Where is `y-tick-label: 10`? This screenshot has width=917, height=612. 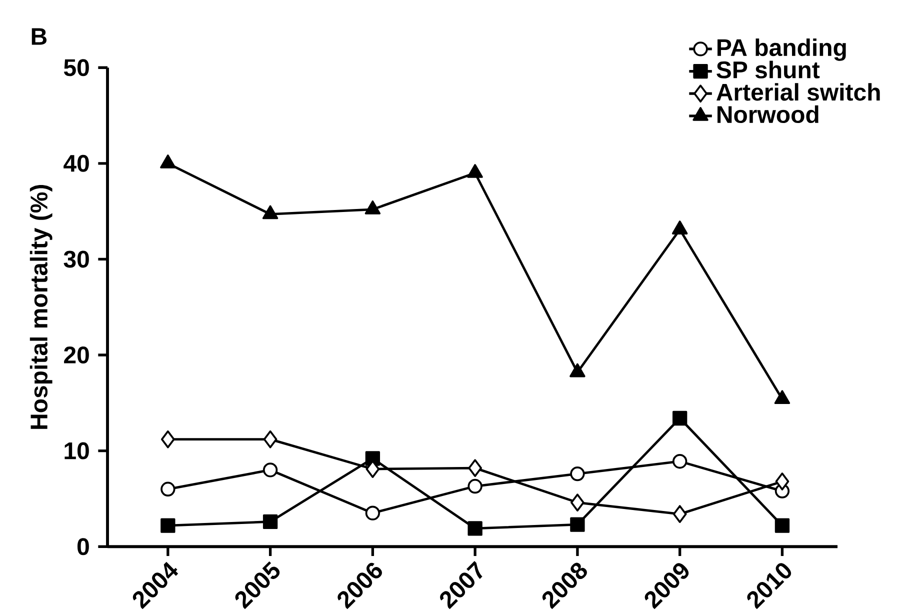
y-tick-label: 10 is located at coordinates (76, 451).